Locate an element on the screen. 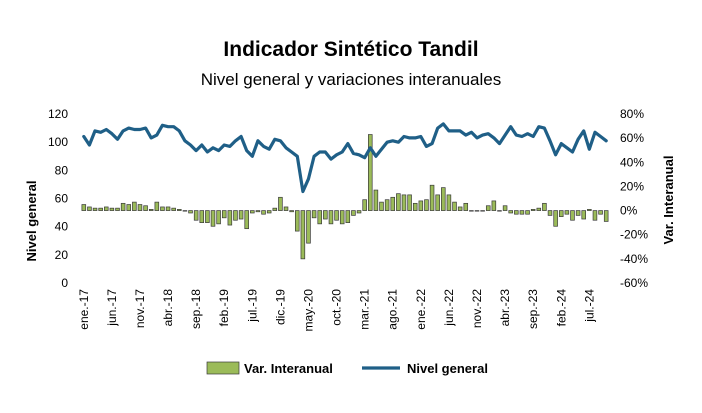 The width and height of the screenshot is (702, 413). line-nivel-general is located at coordinates (345, 158).